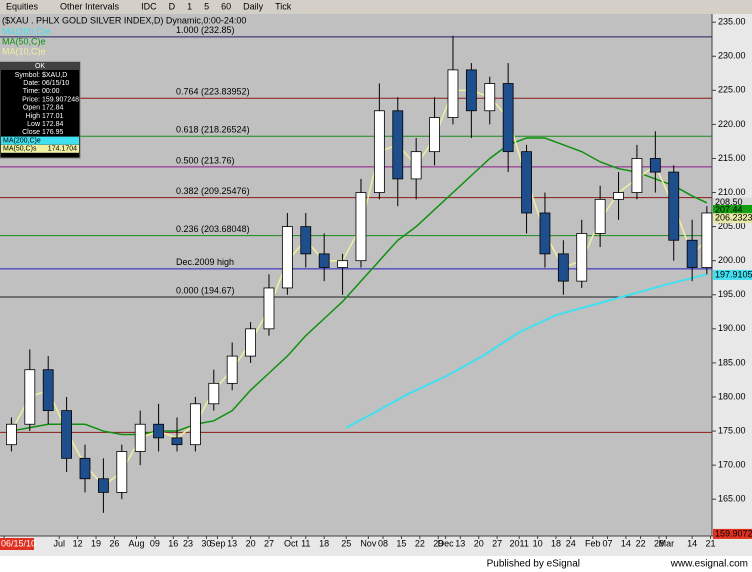 The height and width of the screenshot is (572, 752). What do you see at coordinates (732, 124) in the screenshot?
I see `y-tick-label: 220.00` at bounding box center [732, 124].